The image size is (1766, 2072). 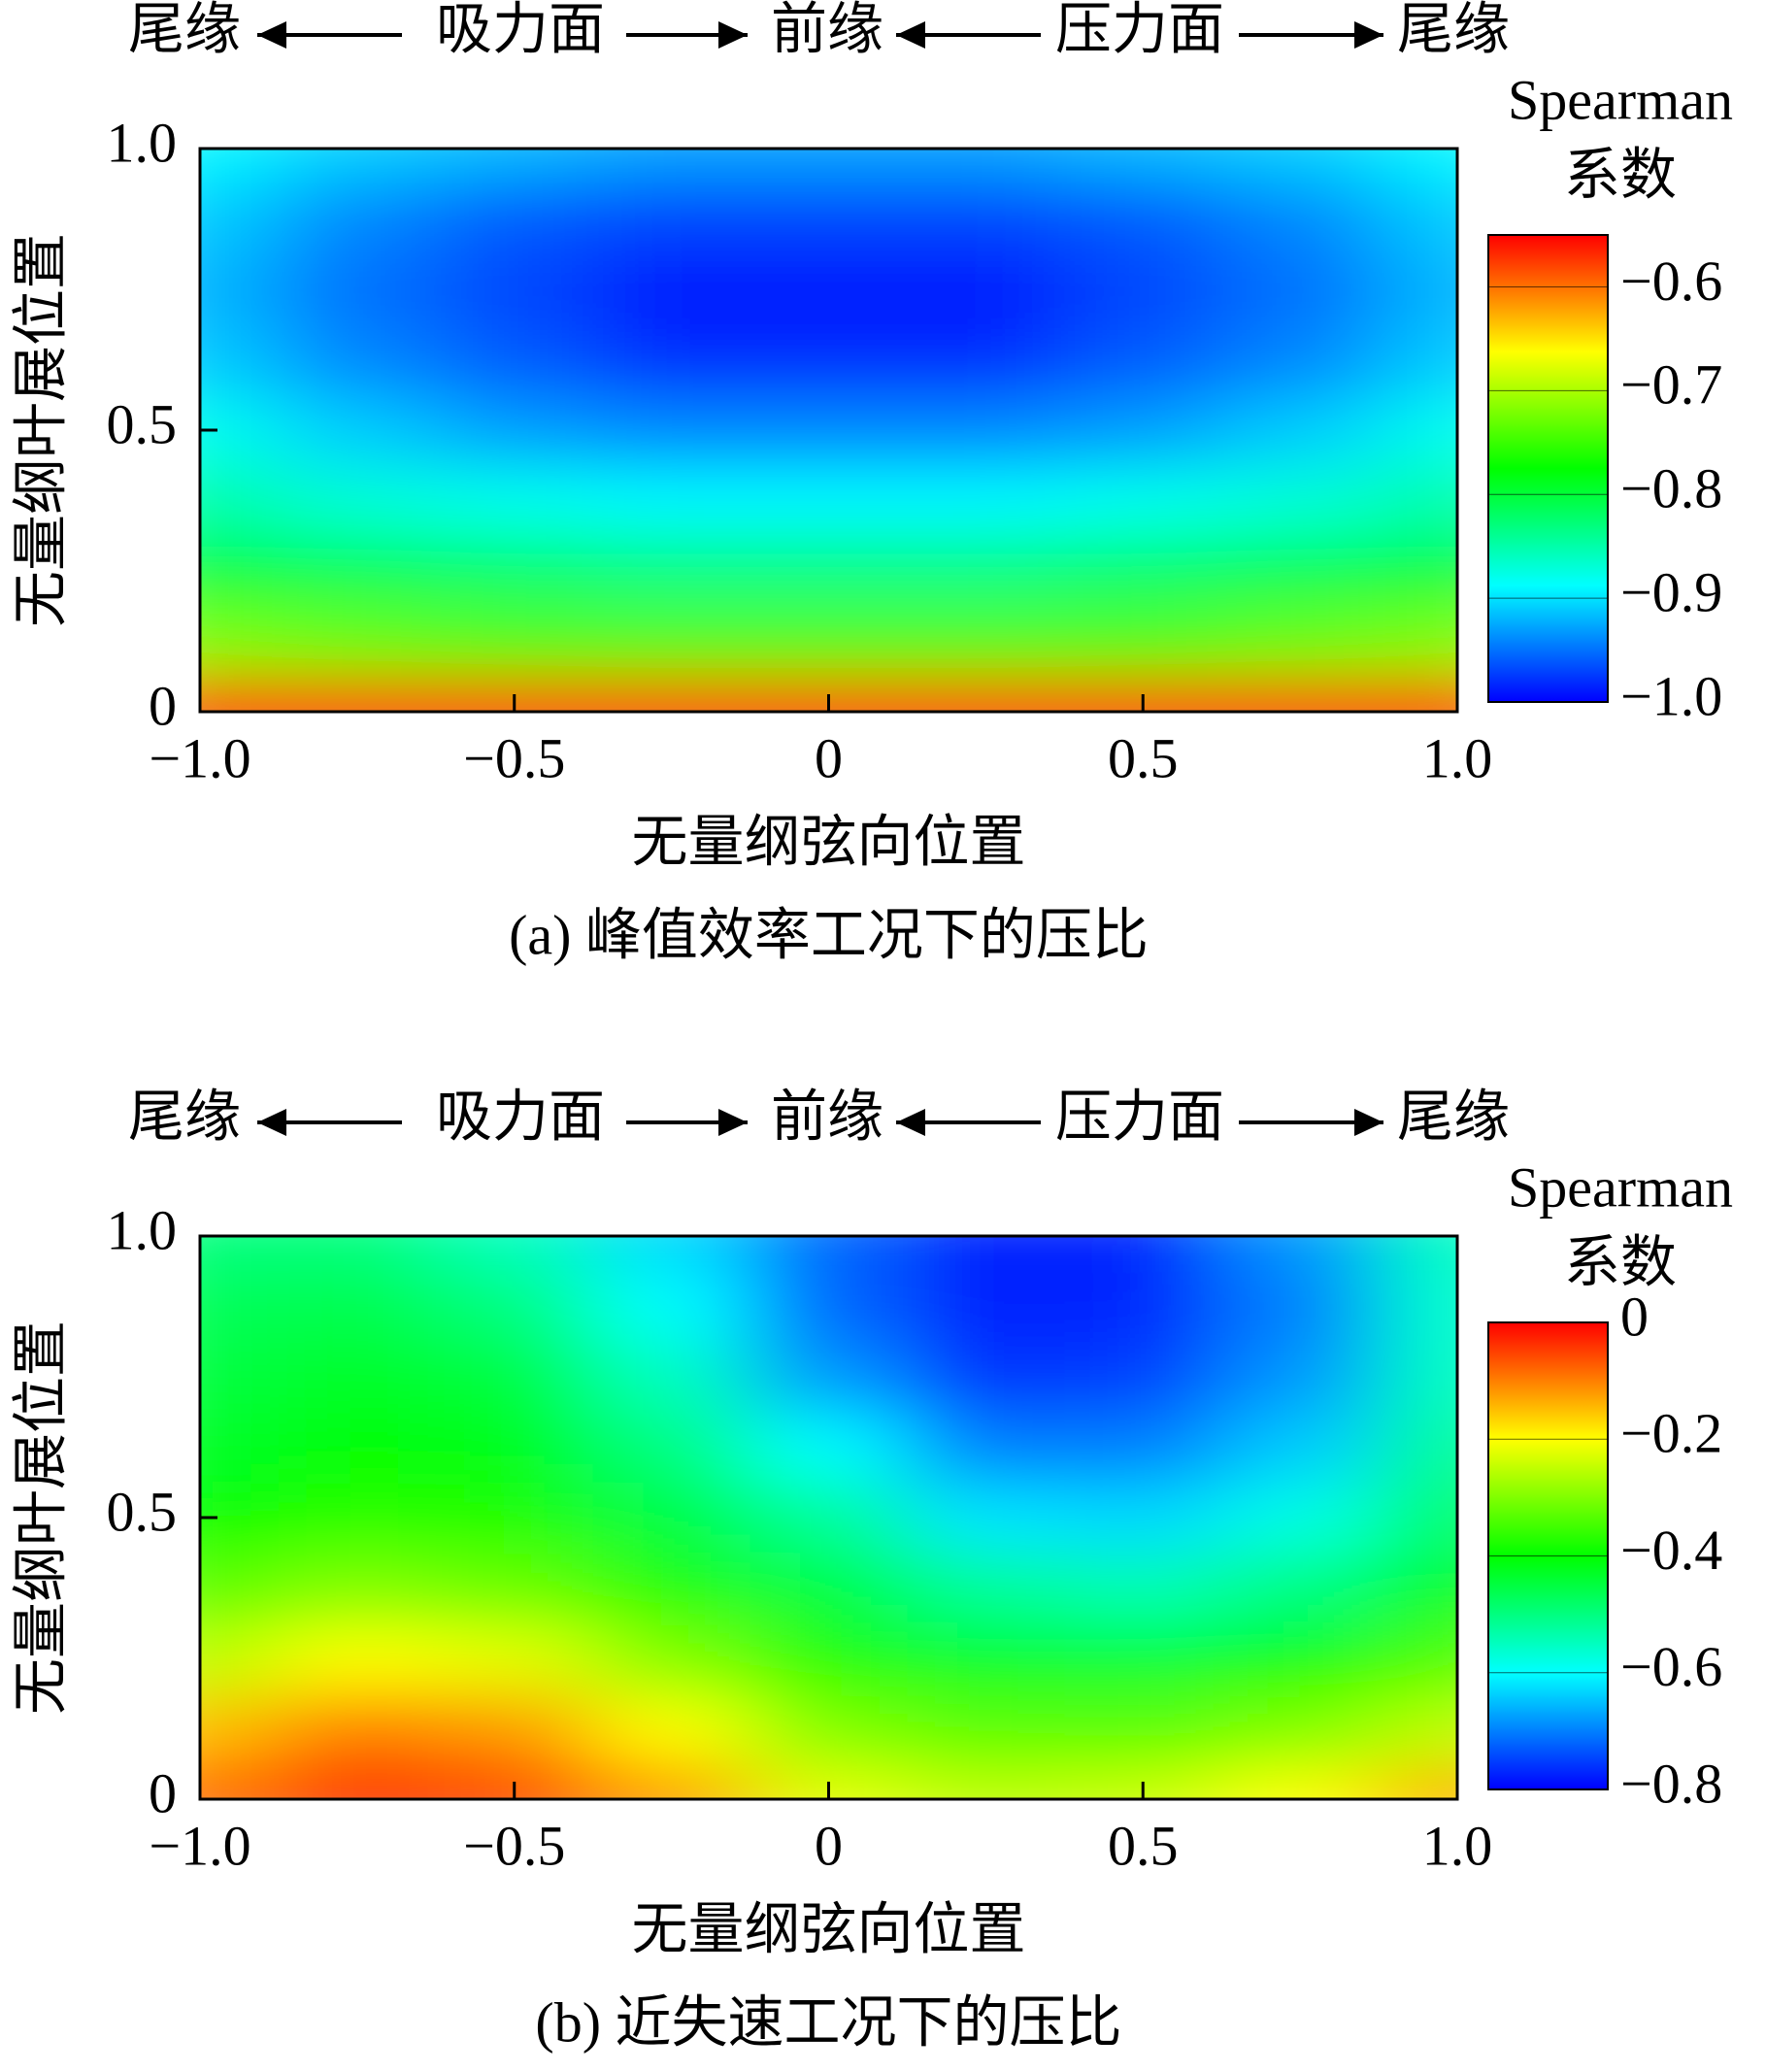 I want to click on annotation: 尾缘, so click(x=1453, y=1116).